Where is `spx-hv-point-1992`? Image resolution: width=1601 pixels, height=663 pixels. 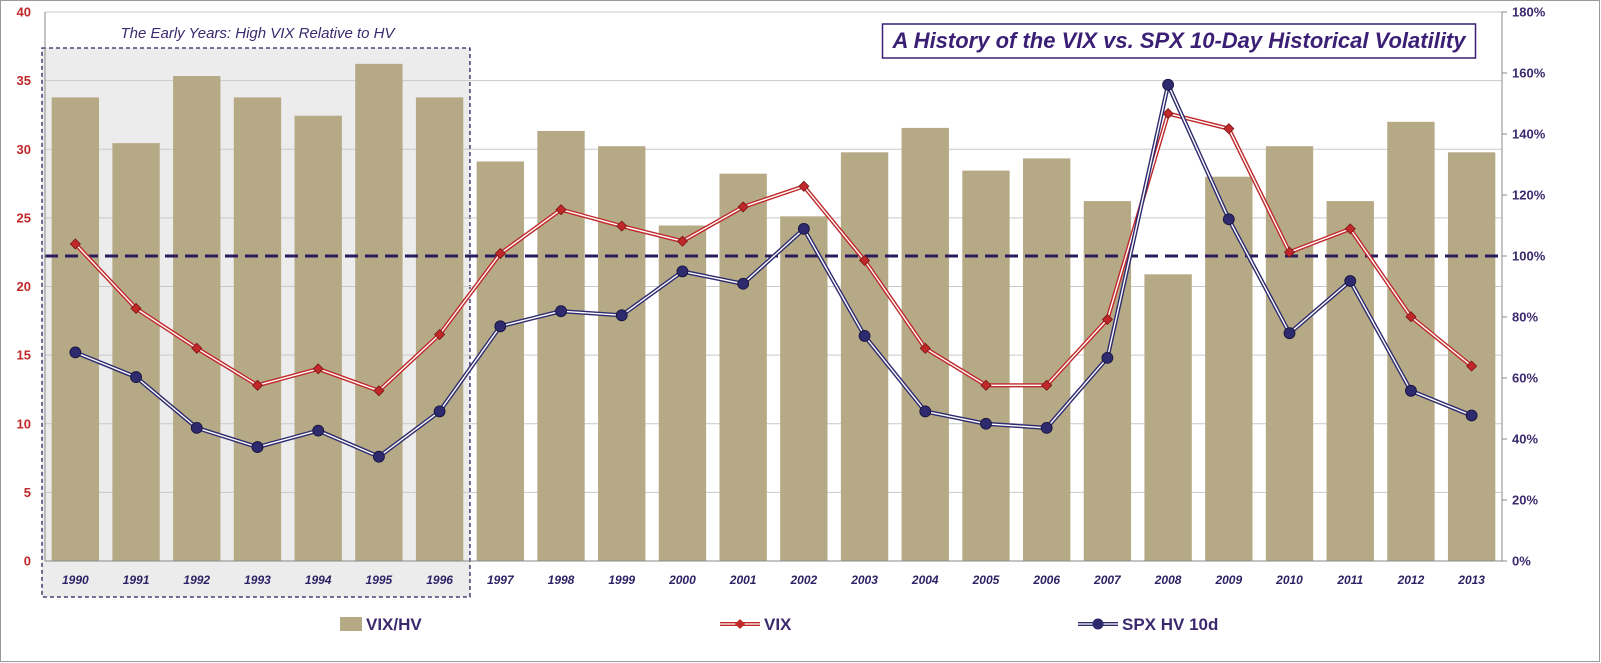 spx-hv-point-1992 is located at coordinates (196, 427).